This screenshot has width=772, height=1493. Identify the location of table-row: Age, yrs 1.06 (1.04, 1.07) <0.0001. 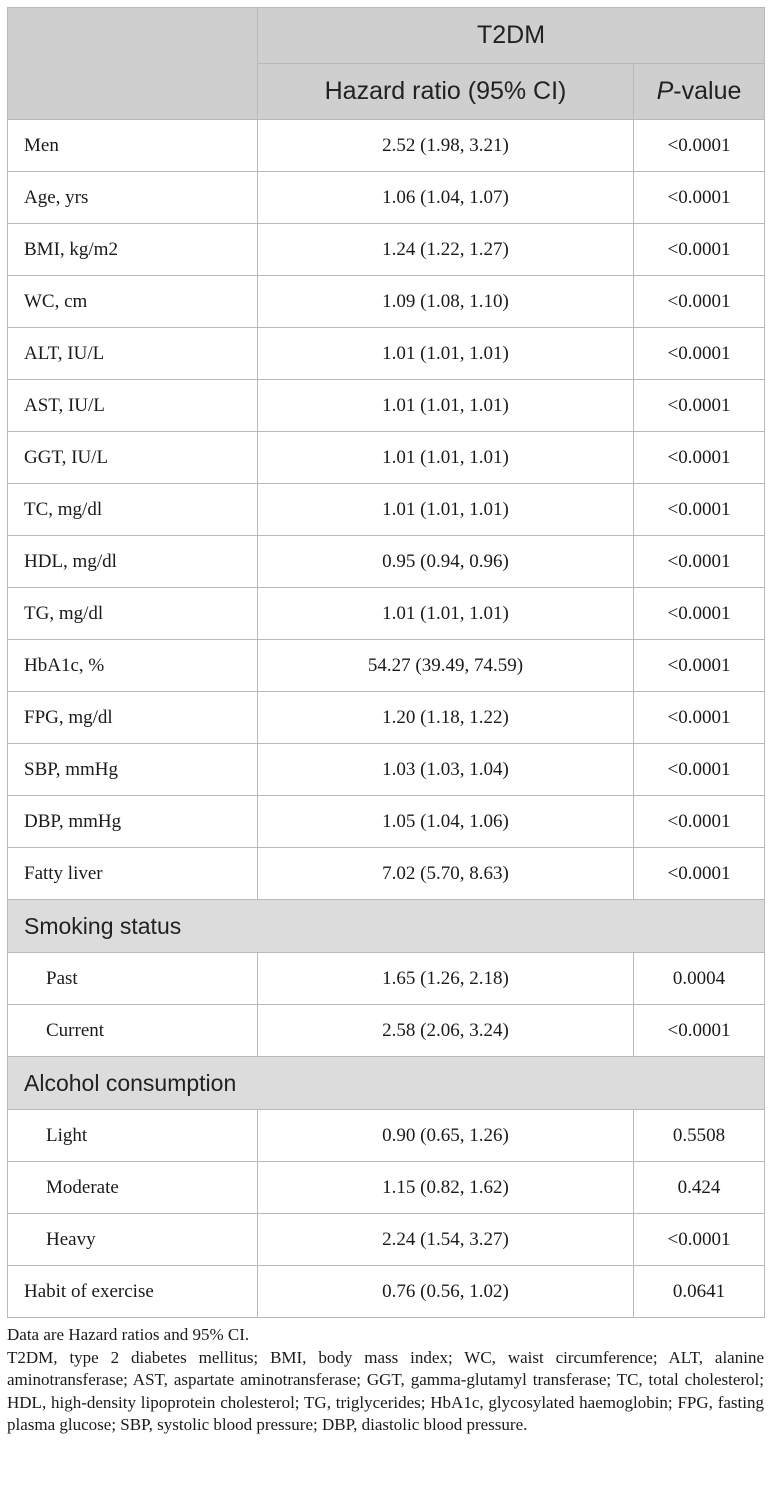
(386, 197).